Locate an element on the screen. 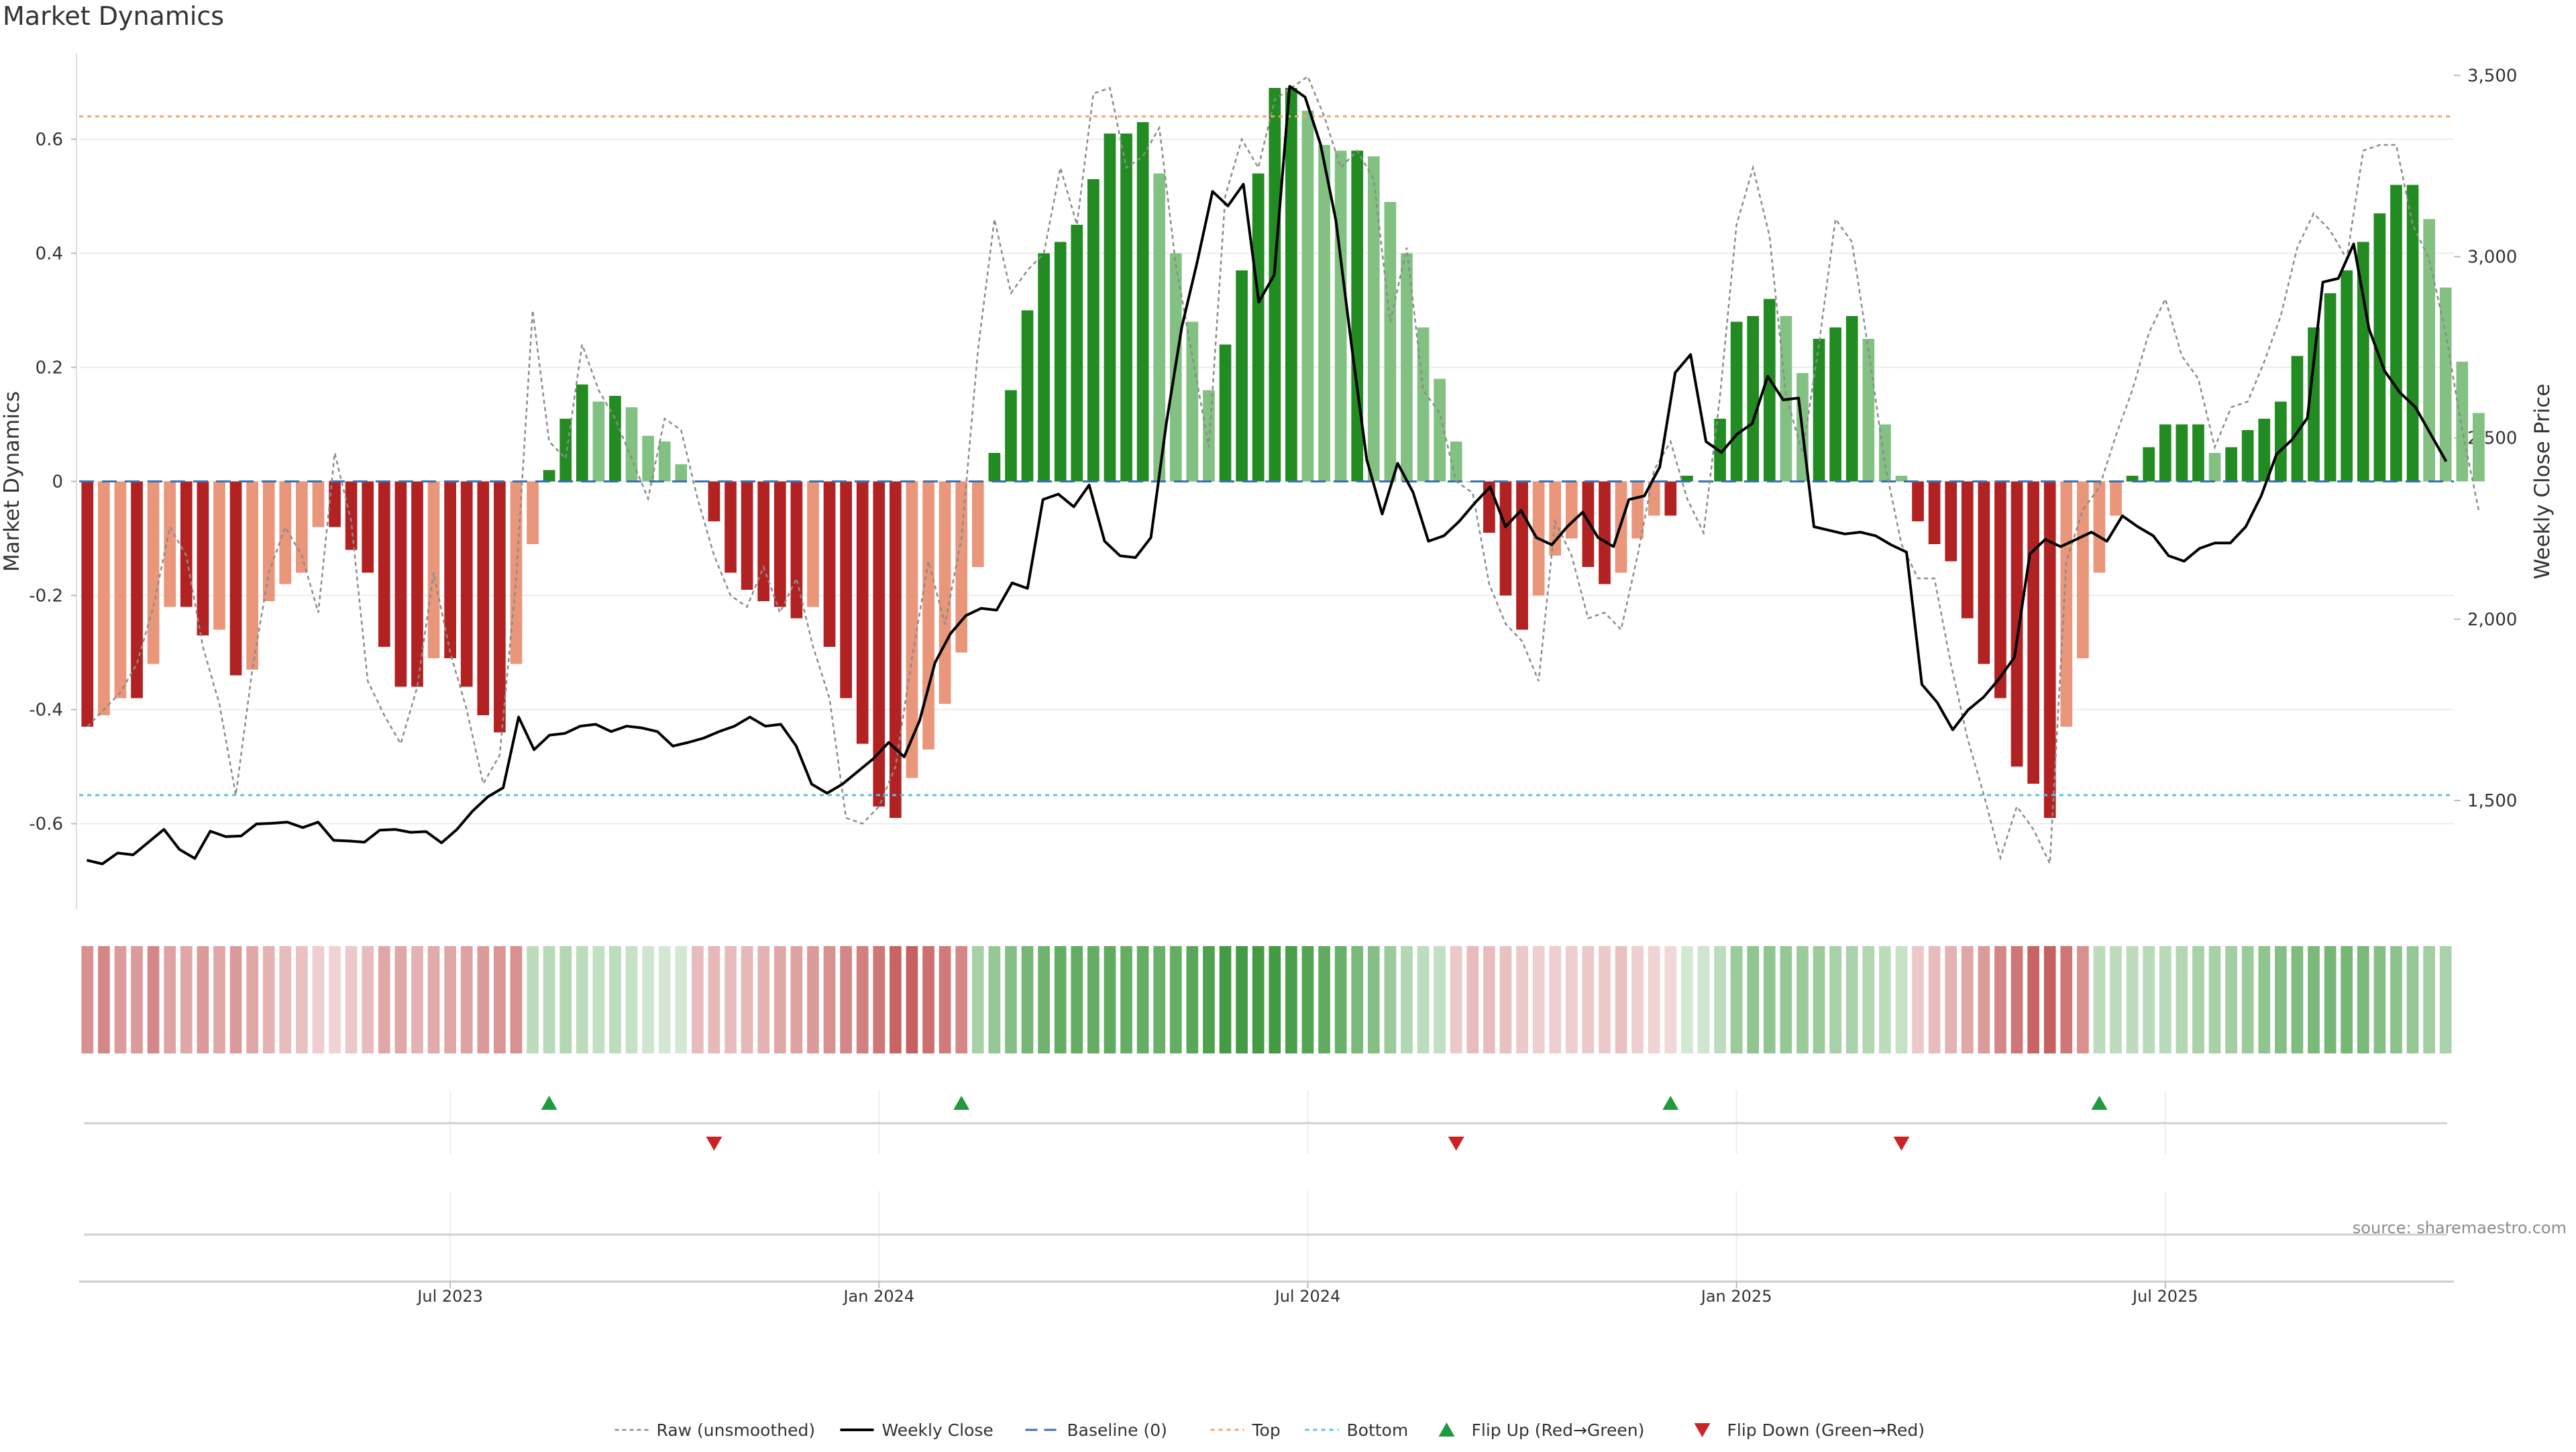 This screenshot has width=2576, height=1452. x-tick-label: Jan 2025 is located at coordinates (1736, 1297).